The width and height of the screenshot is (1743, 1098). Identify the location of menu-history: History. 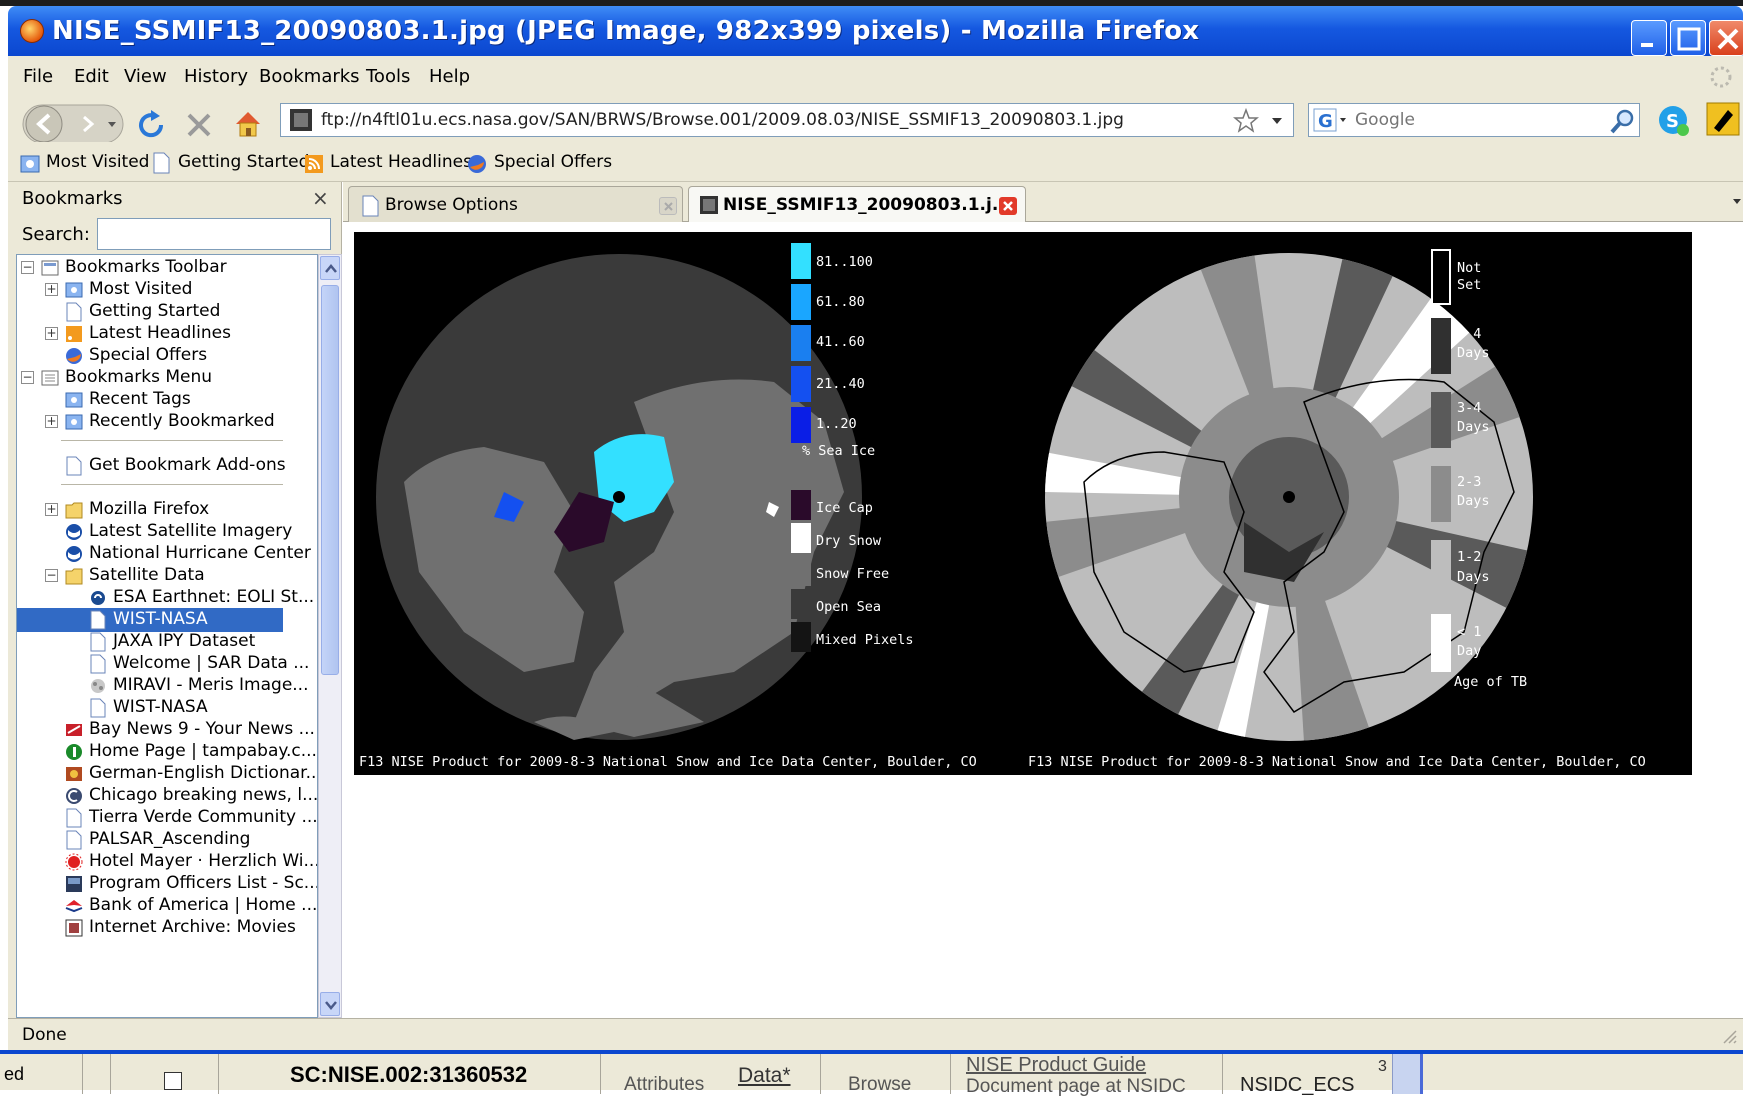
(216, 76).